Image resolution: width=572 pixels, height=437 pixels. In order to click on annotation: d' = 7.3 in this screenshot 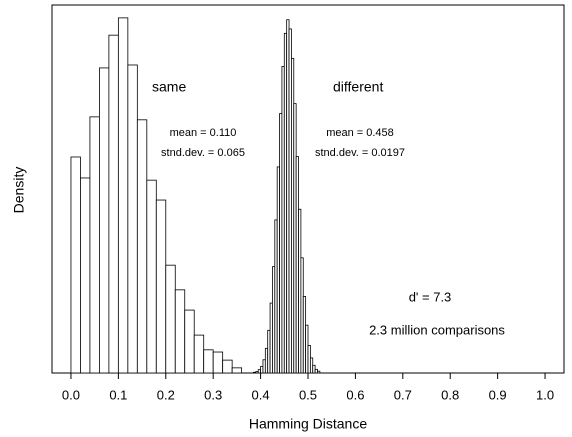, I will do `click(430, 296)`.